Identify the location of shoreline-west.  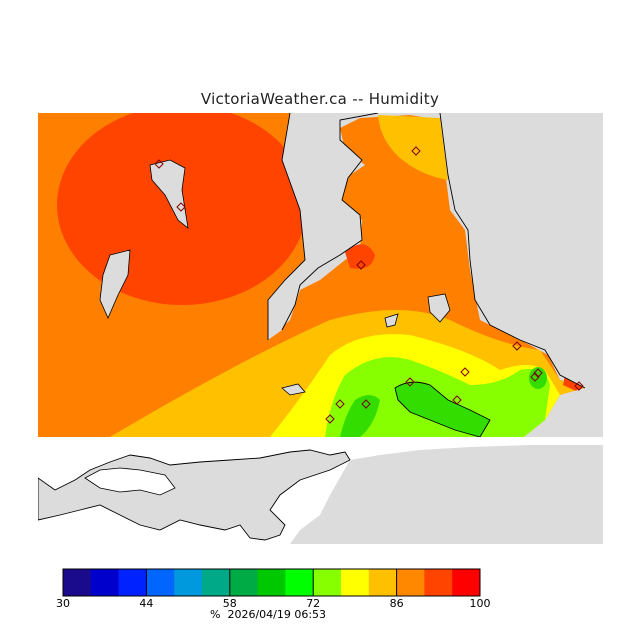
(286, 226).